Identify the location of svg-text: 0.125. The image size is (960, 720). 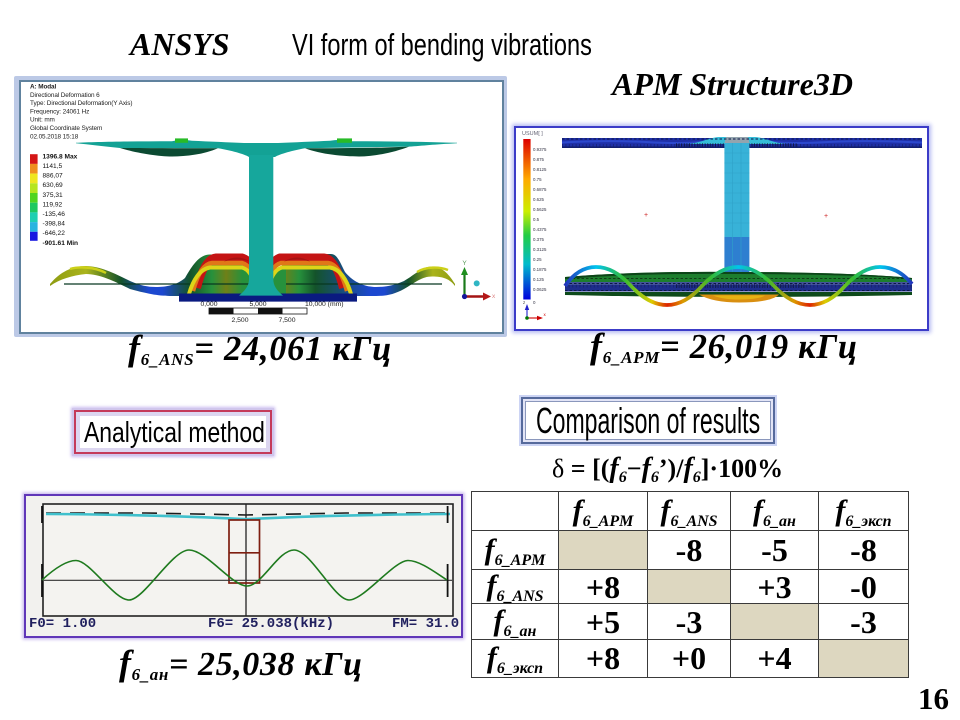
(539, 279).